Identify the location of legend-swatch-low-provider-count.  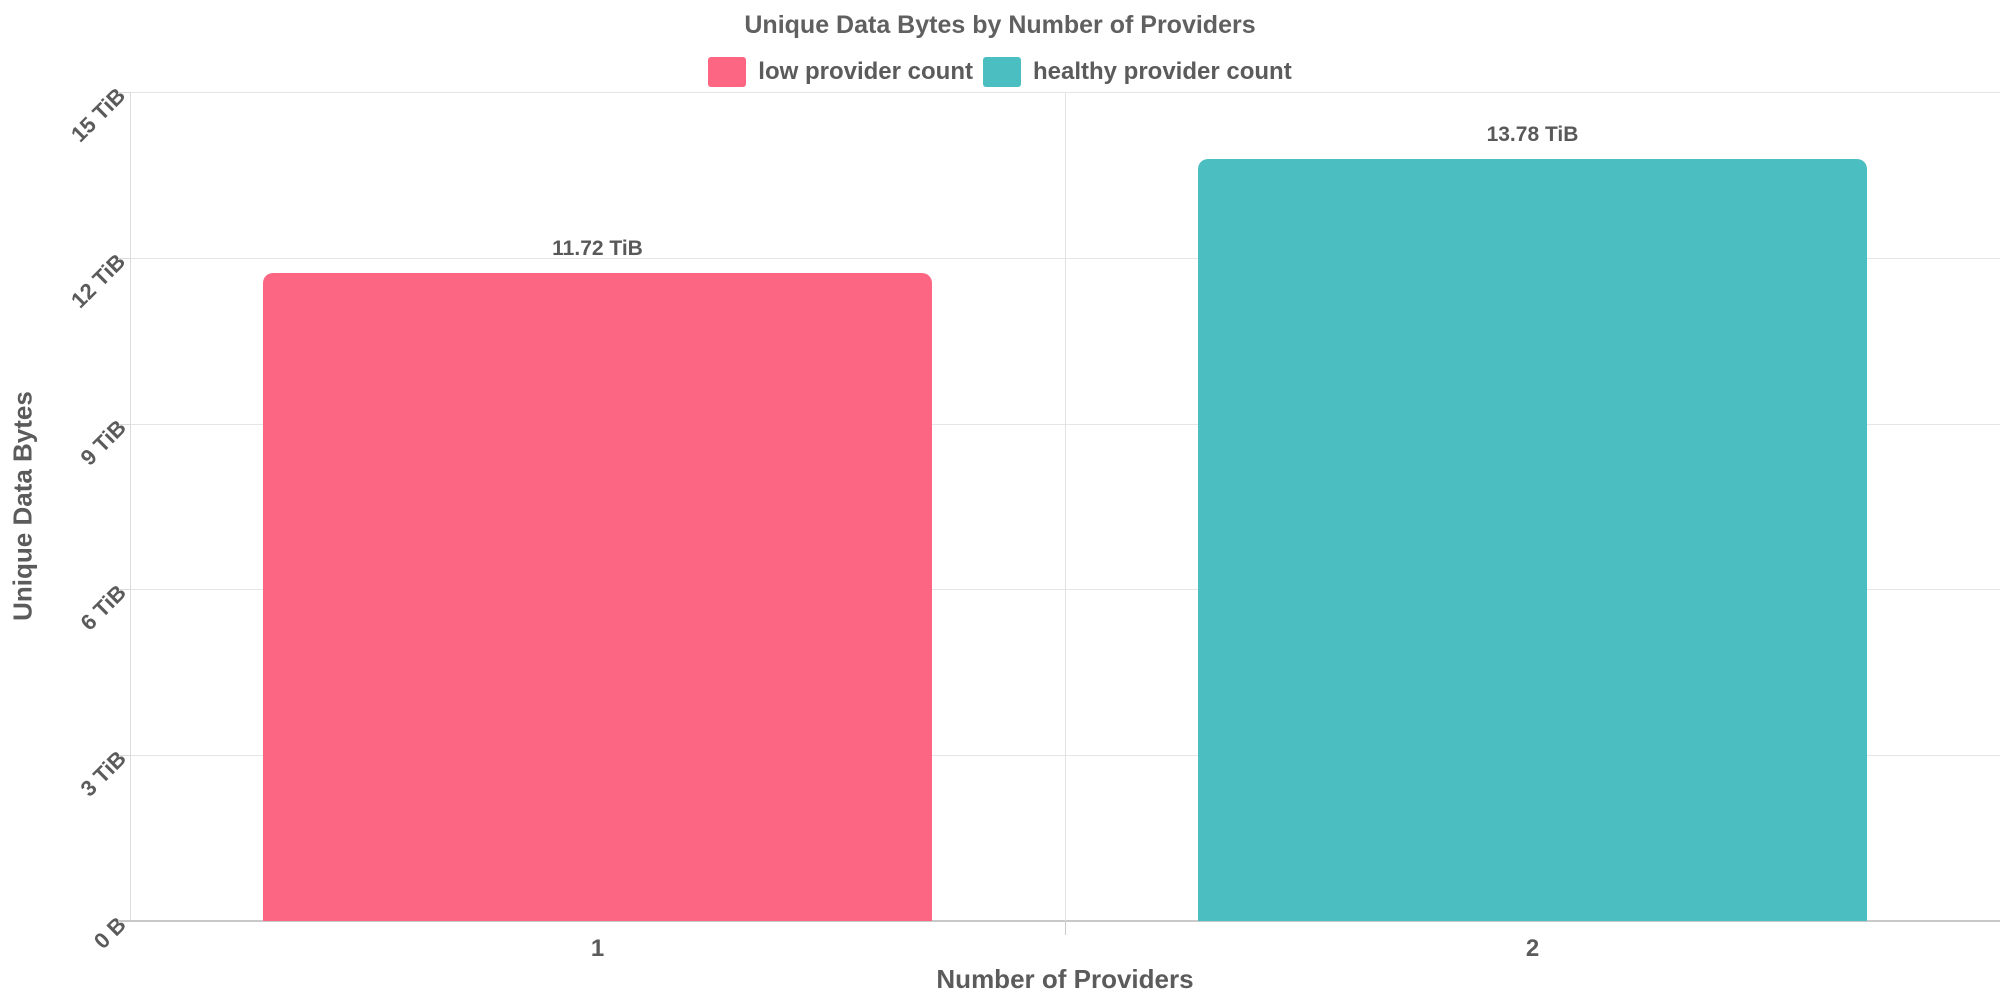
(727, 72).